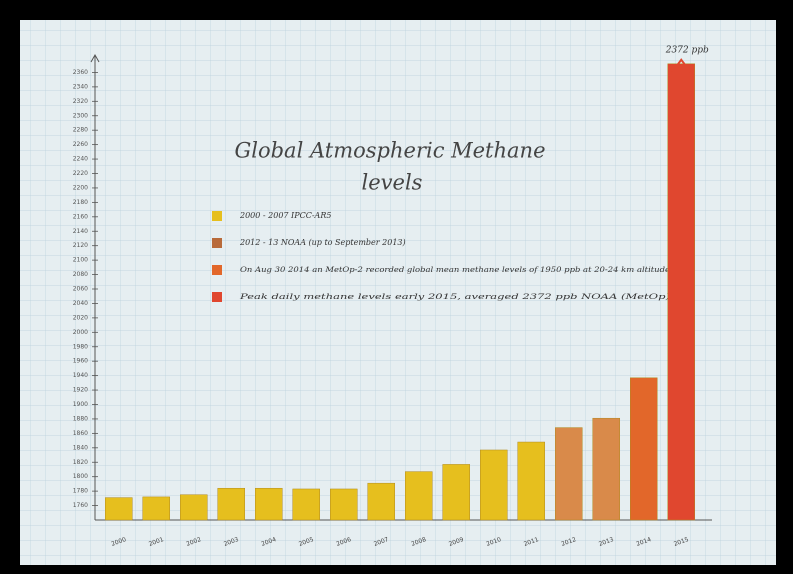 The width and height of the screenshot is (793, 574). Describe the element at coordinates (681, 542) in the screenshot. I see `x-tick-label: 2015` at that location.